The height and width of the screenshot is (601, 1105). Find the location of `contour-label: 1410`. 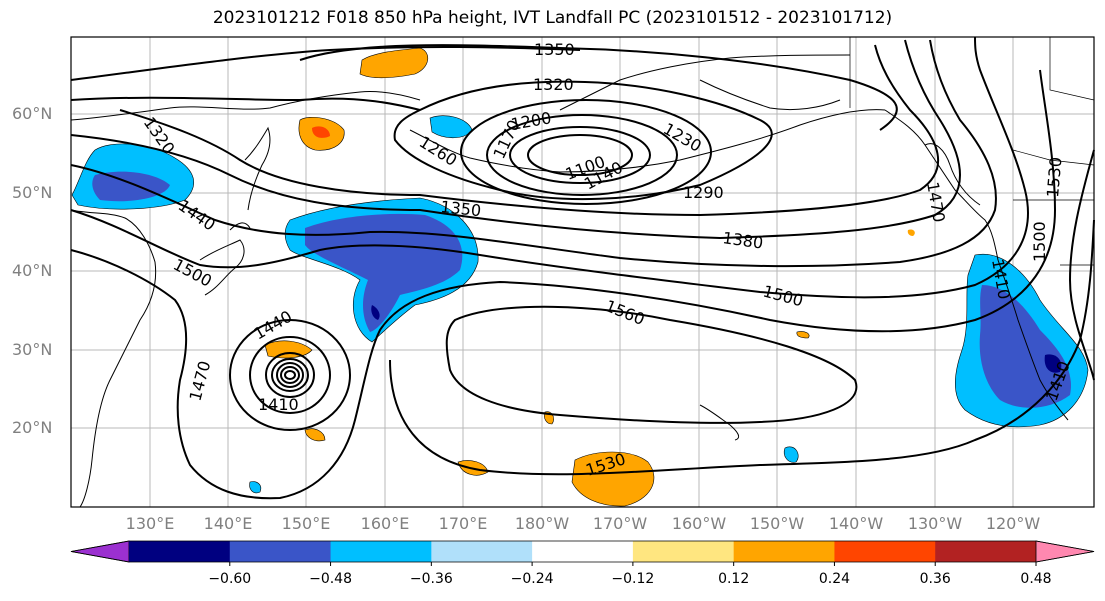

contour-label: 1410 is located at coordinates (278, 404).